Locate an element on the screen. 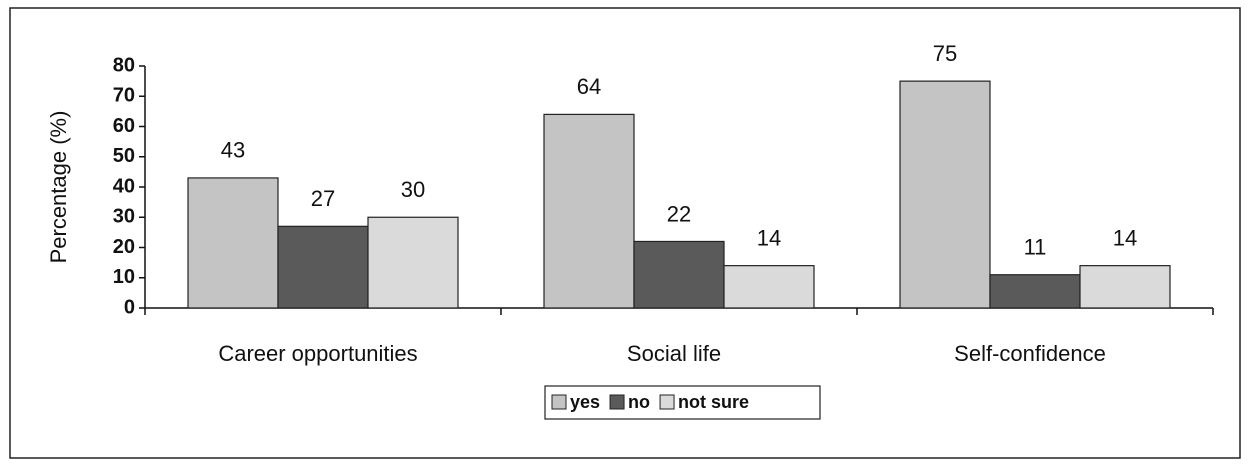  x-tick-label: Self-confidence is located at coordinates (1030, 353).